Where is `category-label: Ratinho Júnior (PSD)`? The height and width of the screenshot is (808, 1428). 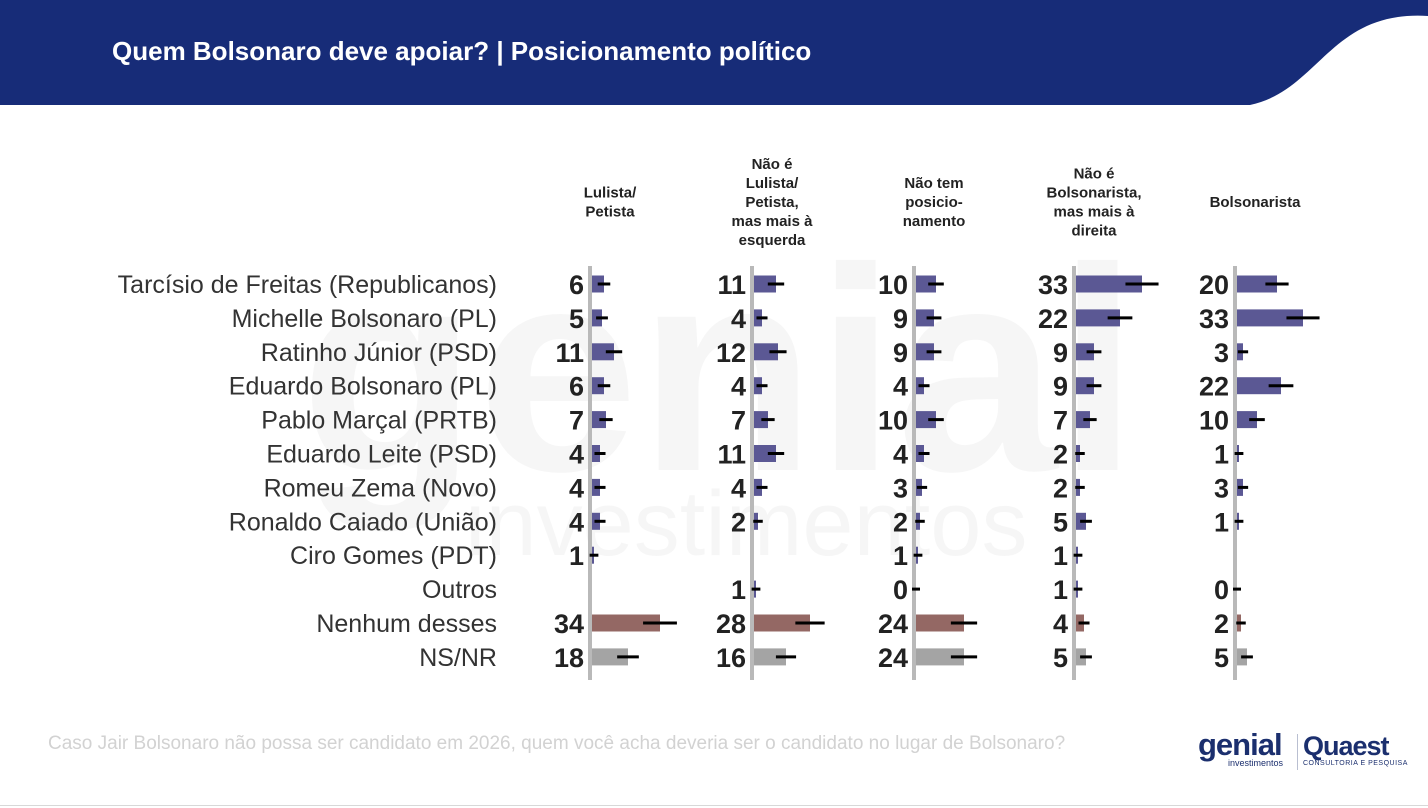 category-label: Ratinho Júnior (PSD) is located at coordinates (379, 353).